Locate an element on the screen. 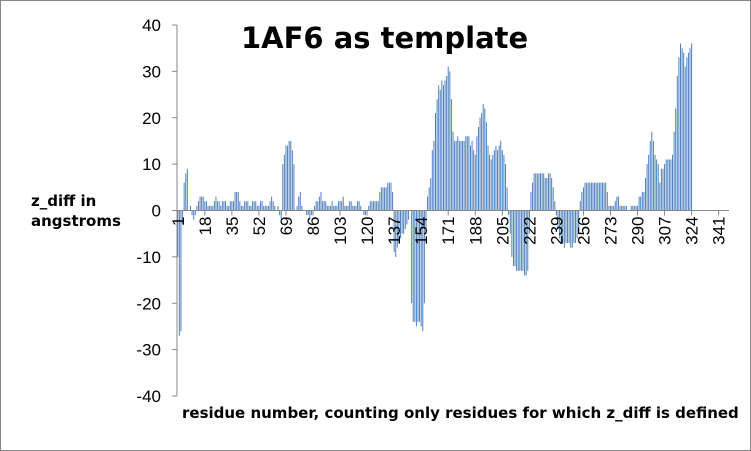 The width and height of the screenshot is (751, 451). x-tick-label: 324 is located at coordinates (692, 231).